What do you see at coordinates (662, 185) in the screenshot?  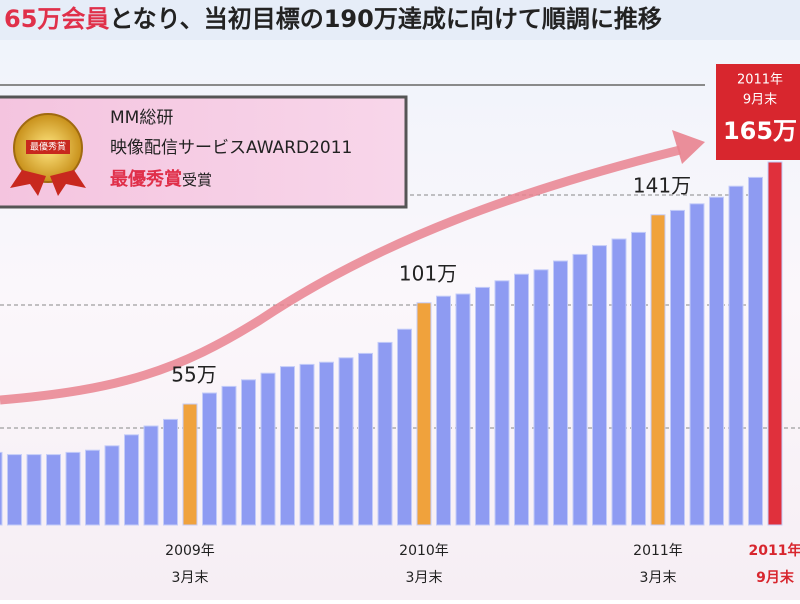 I see `value-label: 141万` at bounding box center [662, 185].